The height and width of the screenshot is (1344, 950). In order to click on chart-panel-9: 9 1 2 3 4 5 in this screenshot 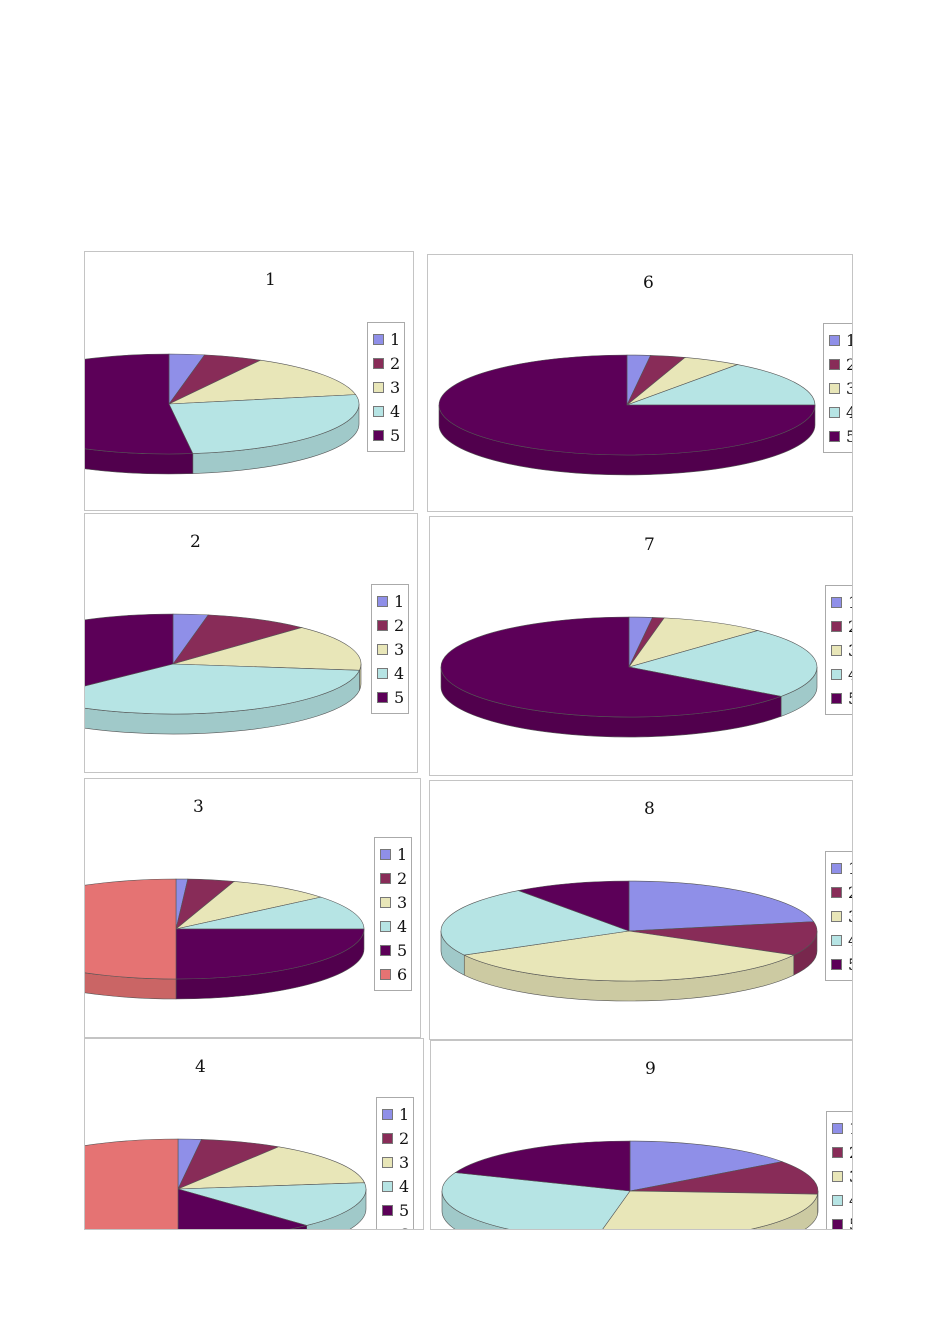, I will do `click(641, 1135)`.